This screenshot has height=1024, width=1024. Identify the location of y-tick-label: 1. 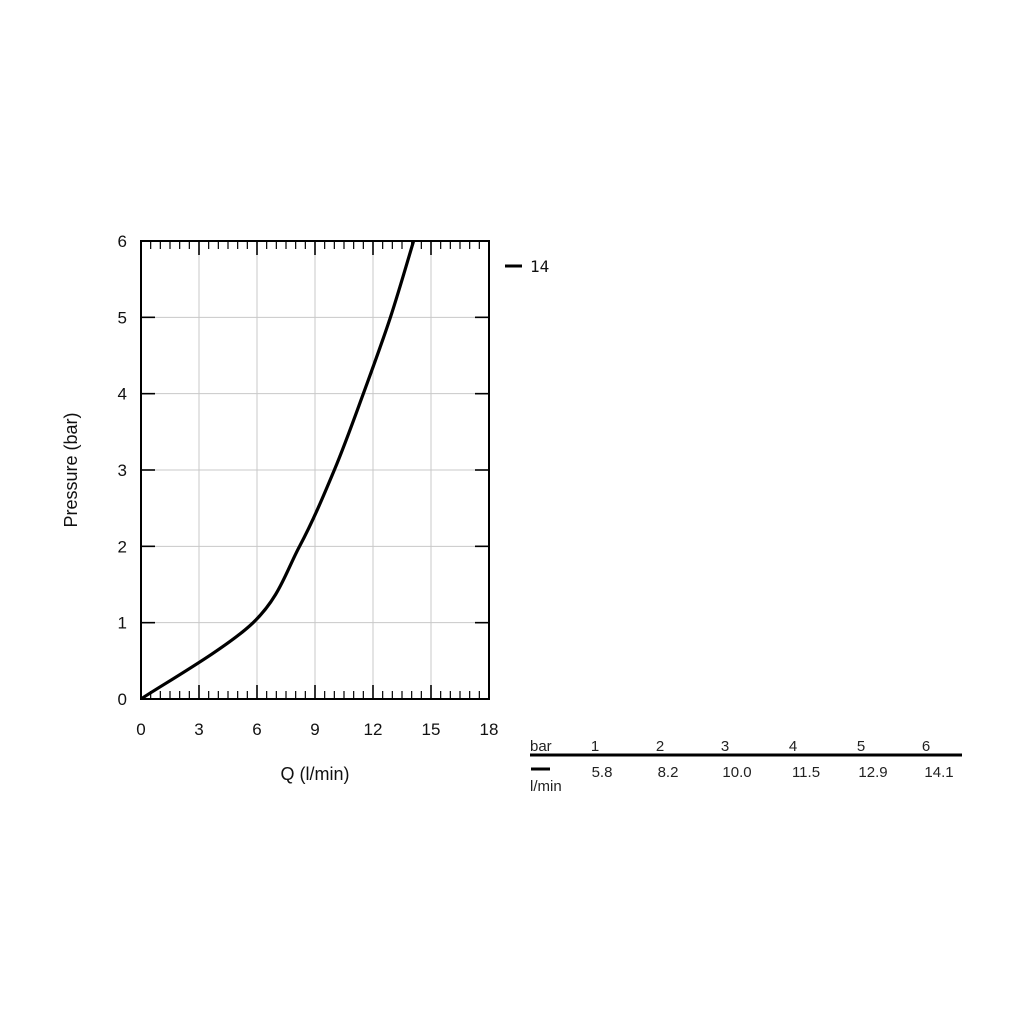
(122, 623).